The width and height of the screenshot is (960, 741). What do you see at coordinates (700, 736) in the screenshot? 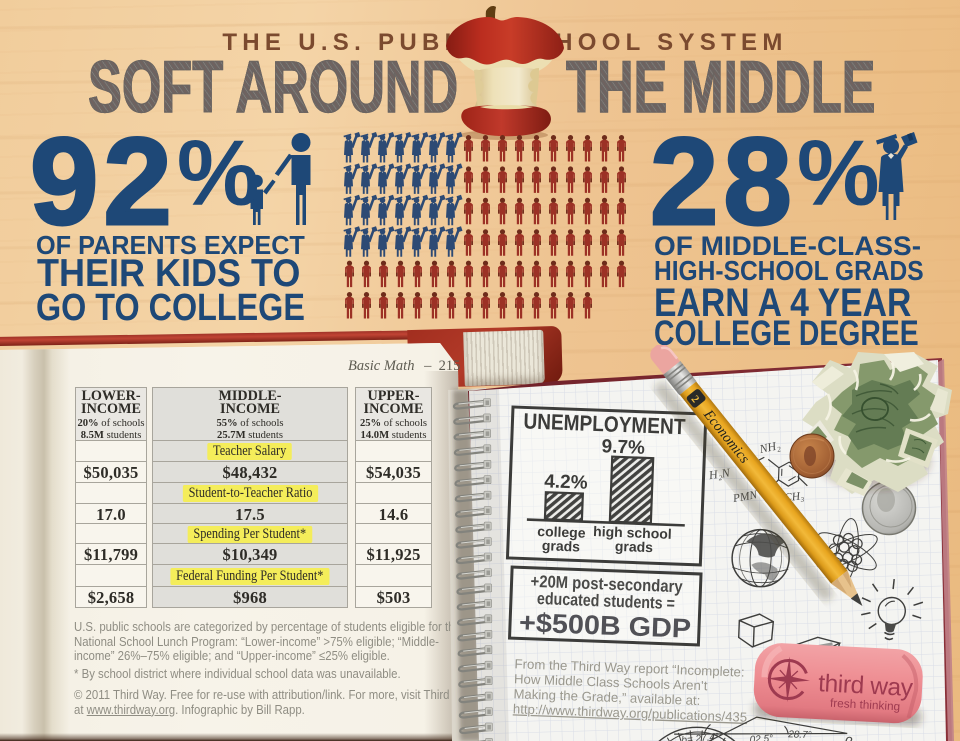
I see `svg-text: b= 27.4°` at bounding box center [700, 736].